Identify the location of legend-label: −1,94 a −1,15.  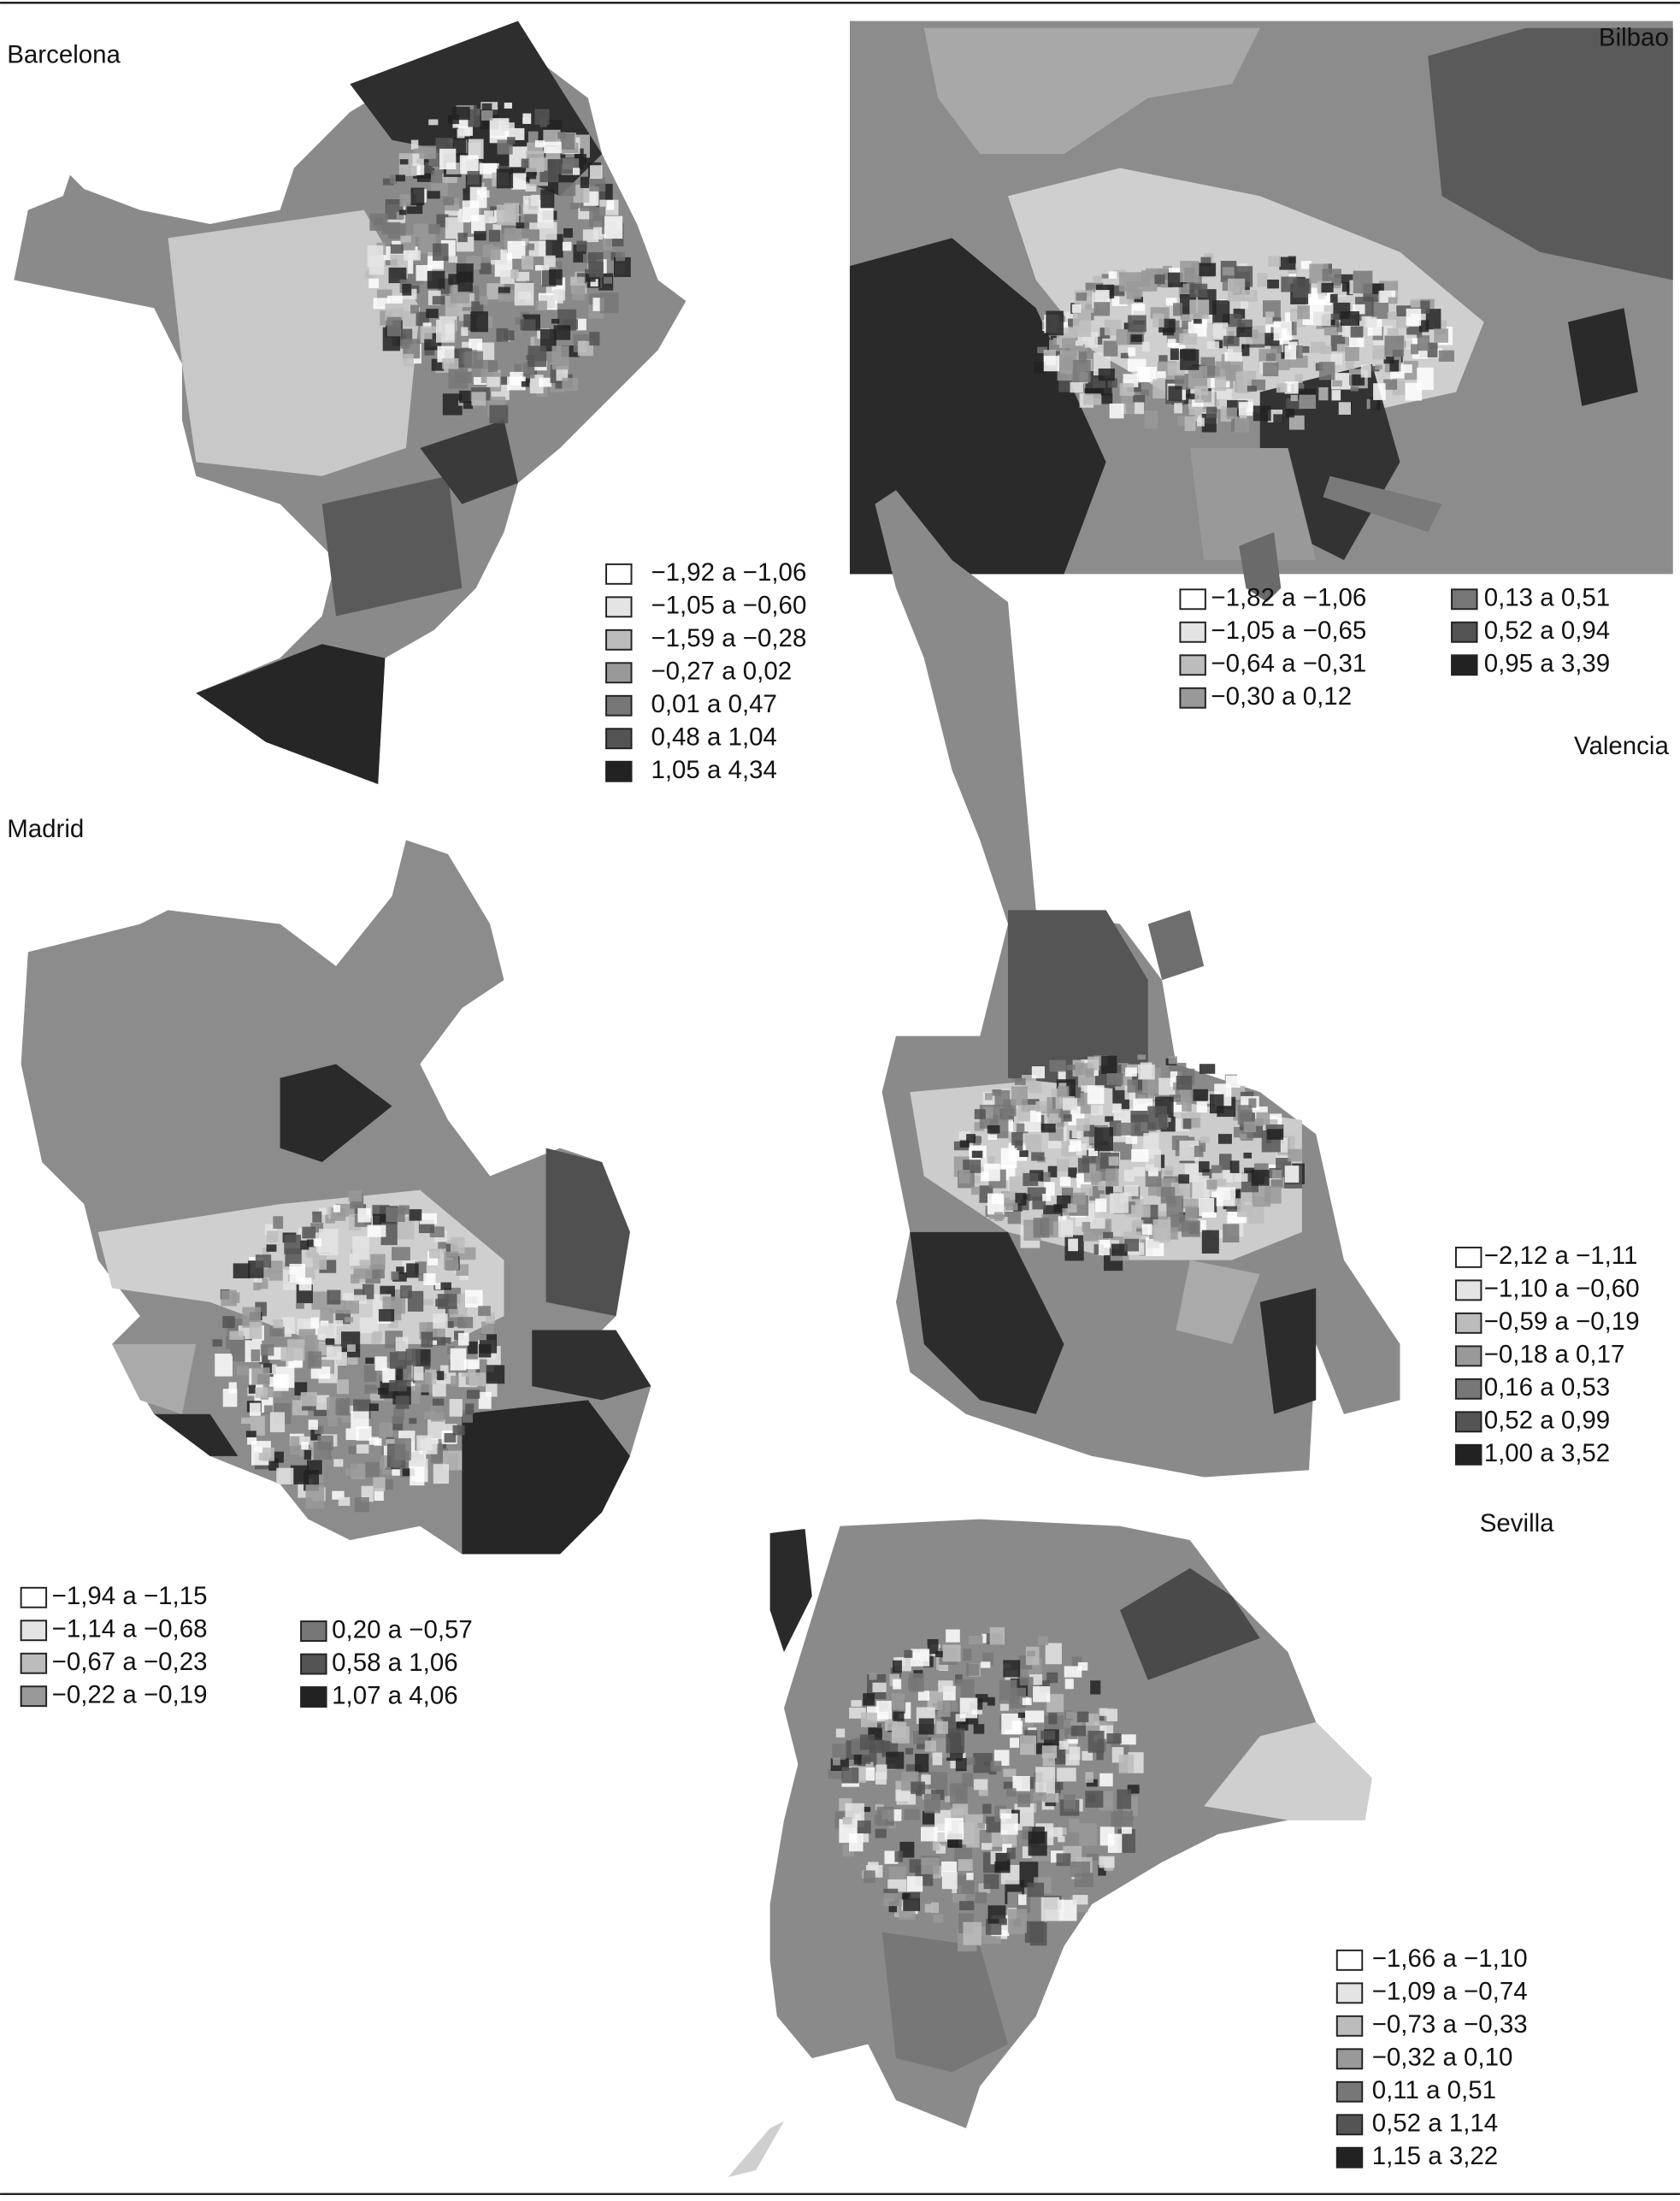
(130, 1596).